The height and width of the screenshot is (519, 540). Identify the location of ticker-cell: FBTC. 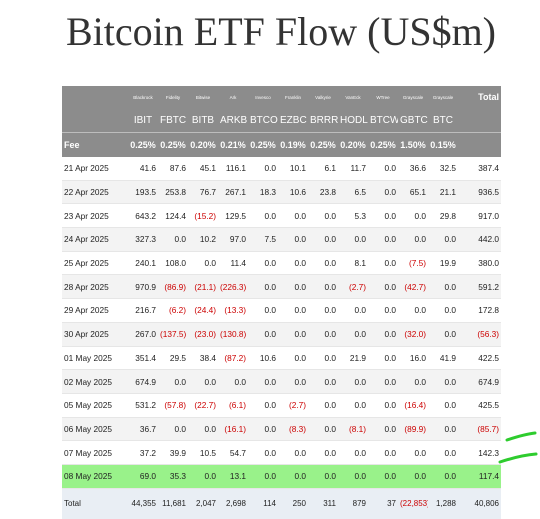
(173, 120).